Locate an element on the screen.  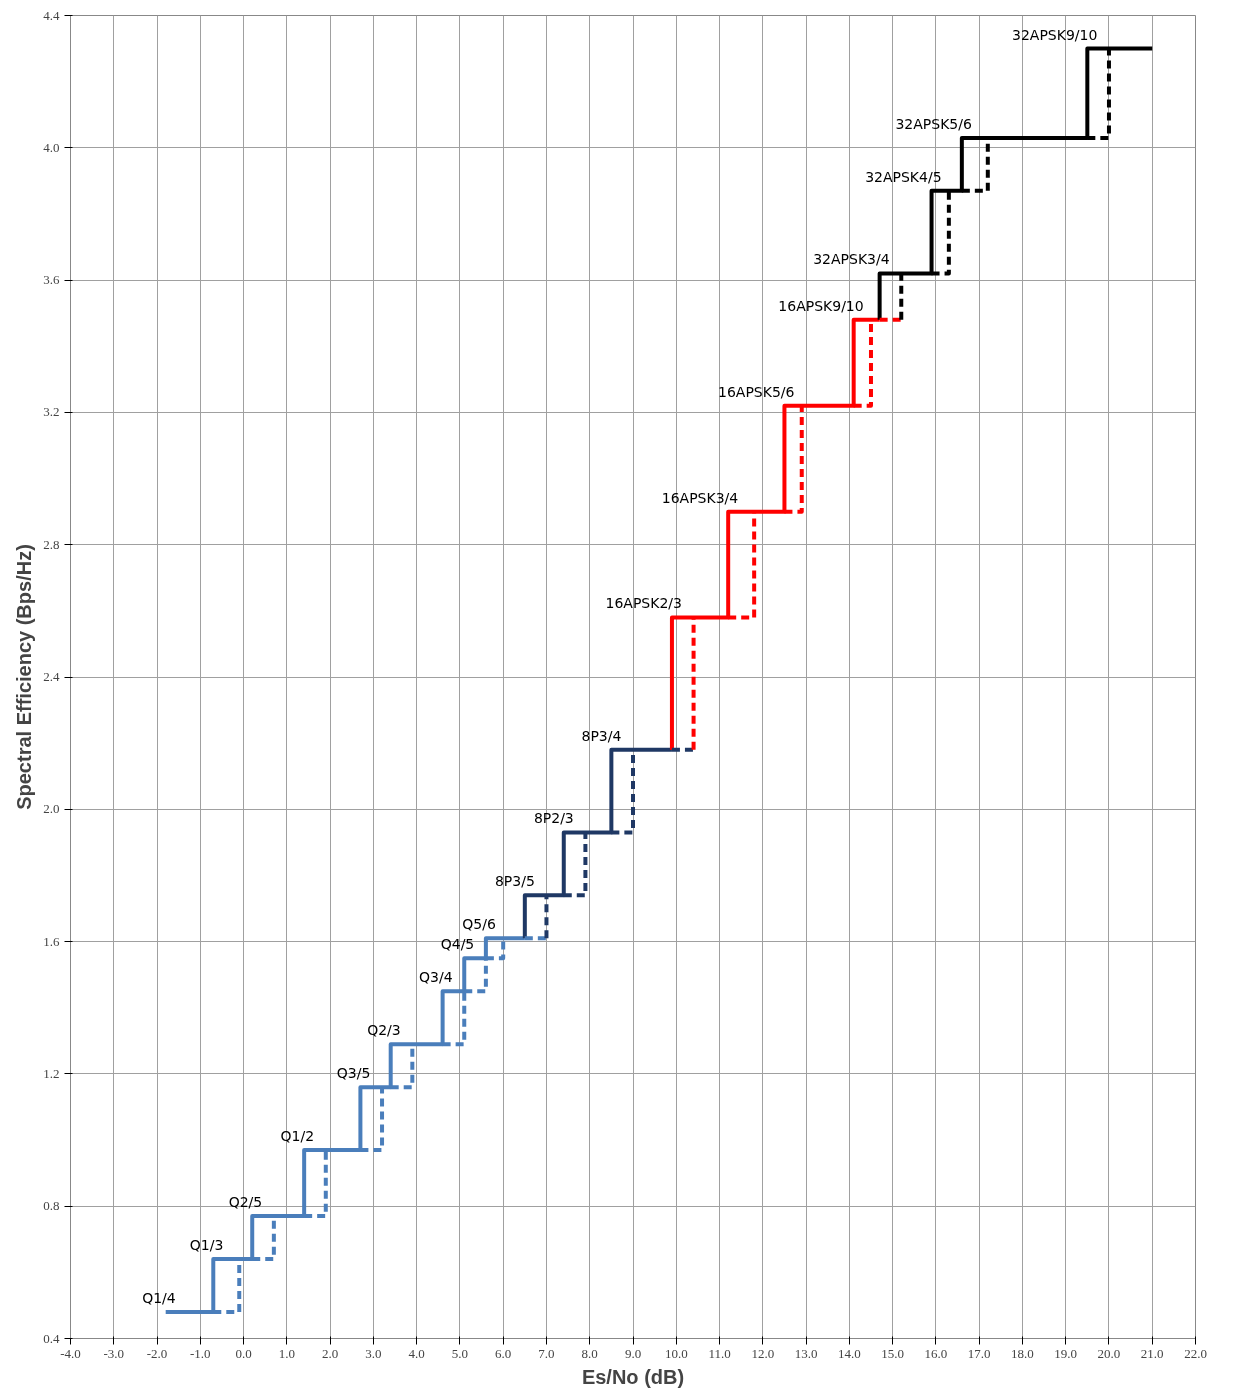
x-tick-label: 20.0 is located at coordinates (1109, 1353).